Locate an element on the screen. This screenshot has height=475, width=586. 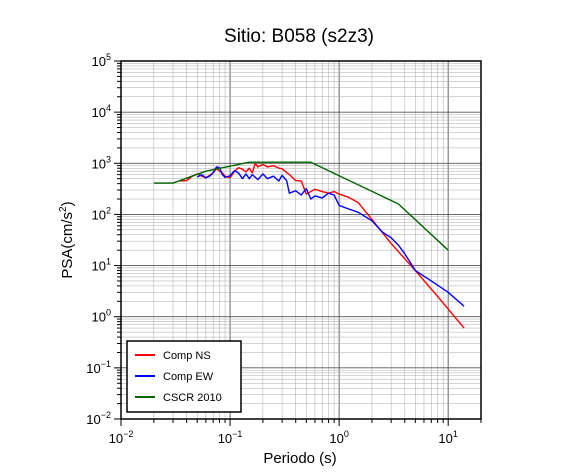
y-tick-label: 10⁵ is located at coordinates (101, 60).